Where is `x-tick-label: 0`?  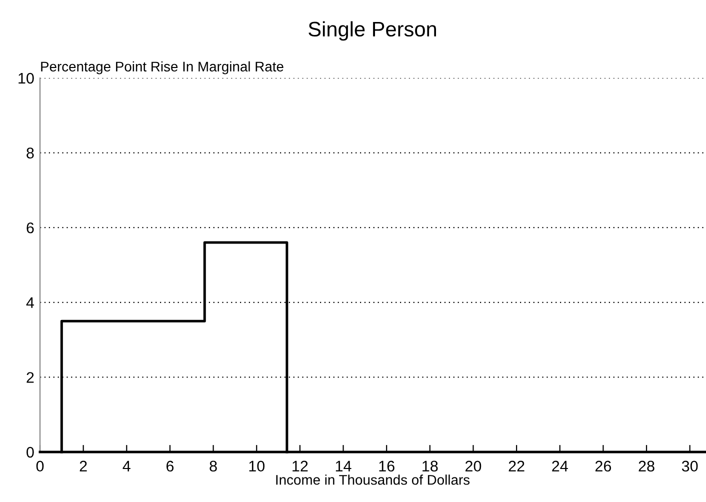 x-tick-label: 0 is located at coordinates (40, 466).